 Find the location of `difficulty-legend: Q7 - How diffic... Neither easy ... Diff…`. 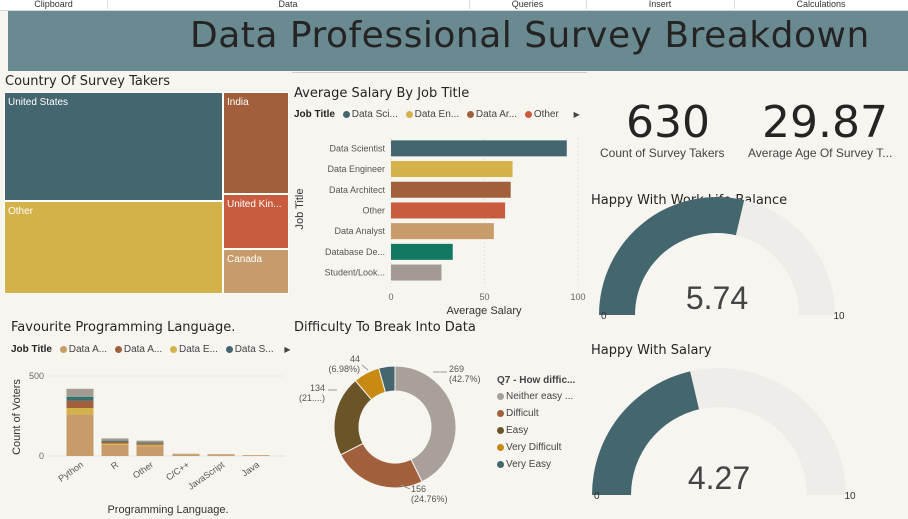

difficulty-legend: Q7 - How diffic... Neither easy ... Diff… is located at coordinates (536, 425).